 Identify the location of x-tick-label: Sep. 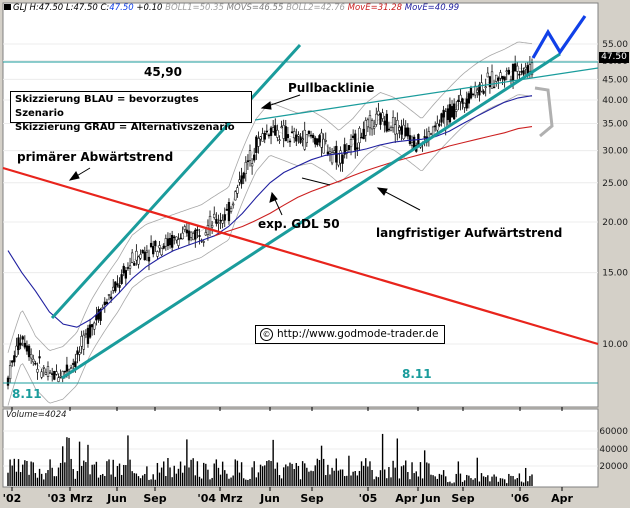
(311, 498).